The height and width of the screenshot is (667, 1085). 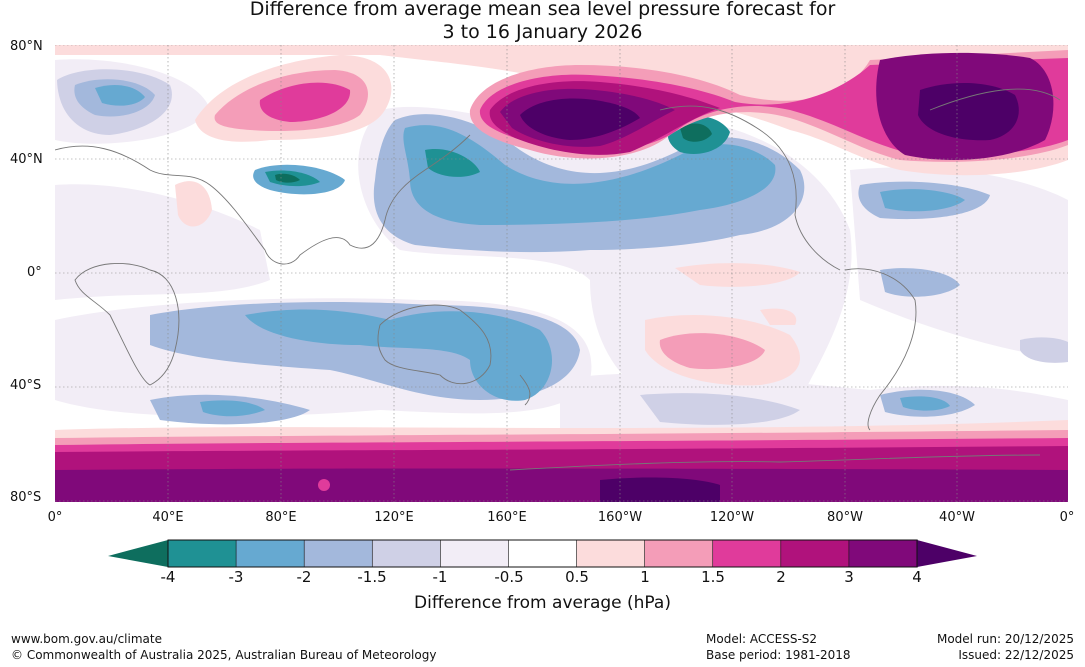 I want to click on colorbar-tick-label: 2, so click(x=781, y=577).